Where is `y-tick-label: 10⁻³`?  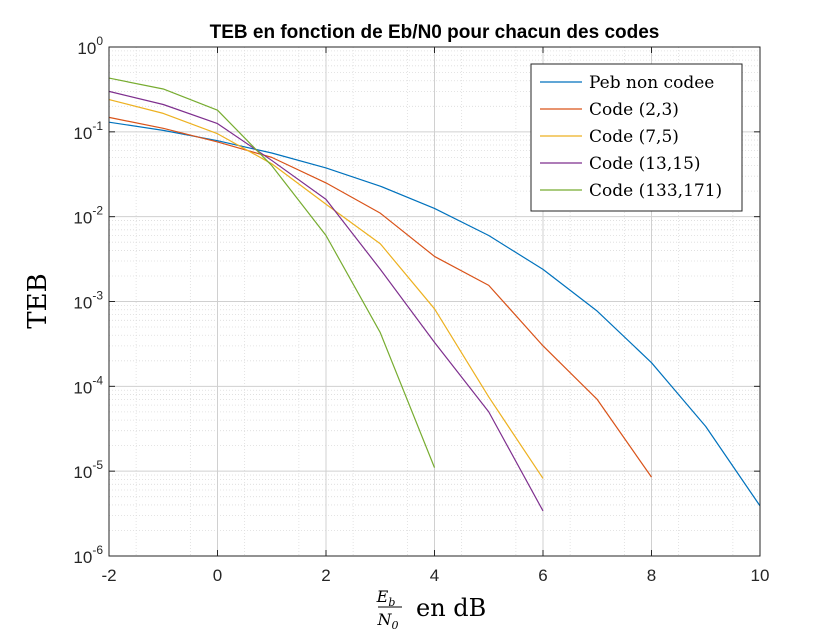
y-tick-label: 10⁻³ is located at coordinates (88, 301).